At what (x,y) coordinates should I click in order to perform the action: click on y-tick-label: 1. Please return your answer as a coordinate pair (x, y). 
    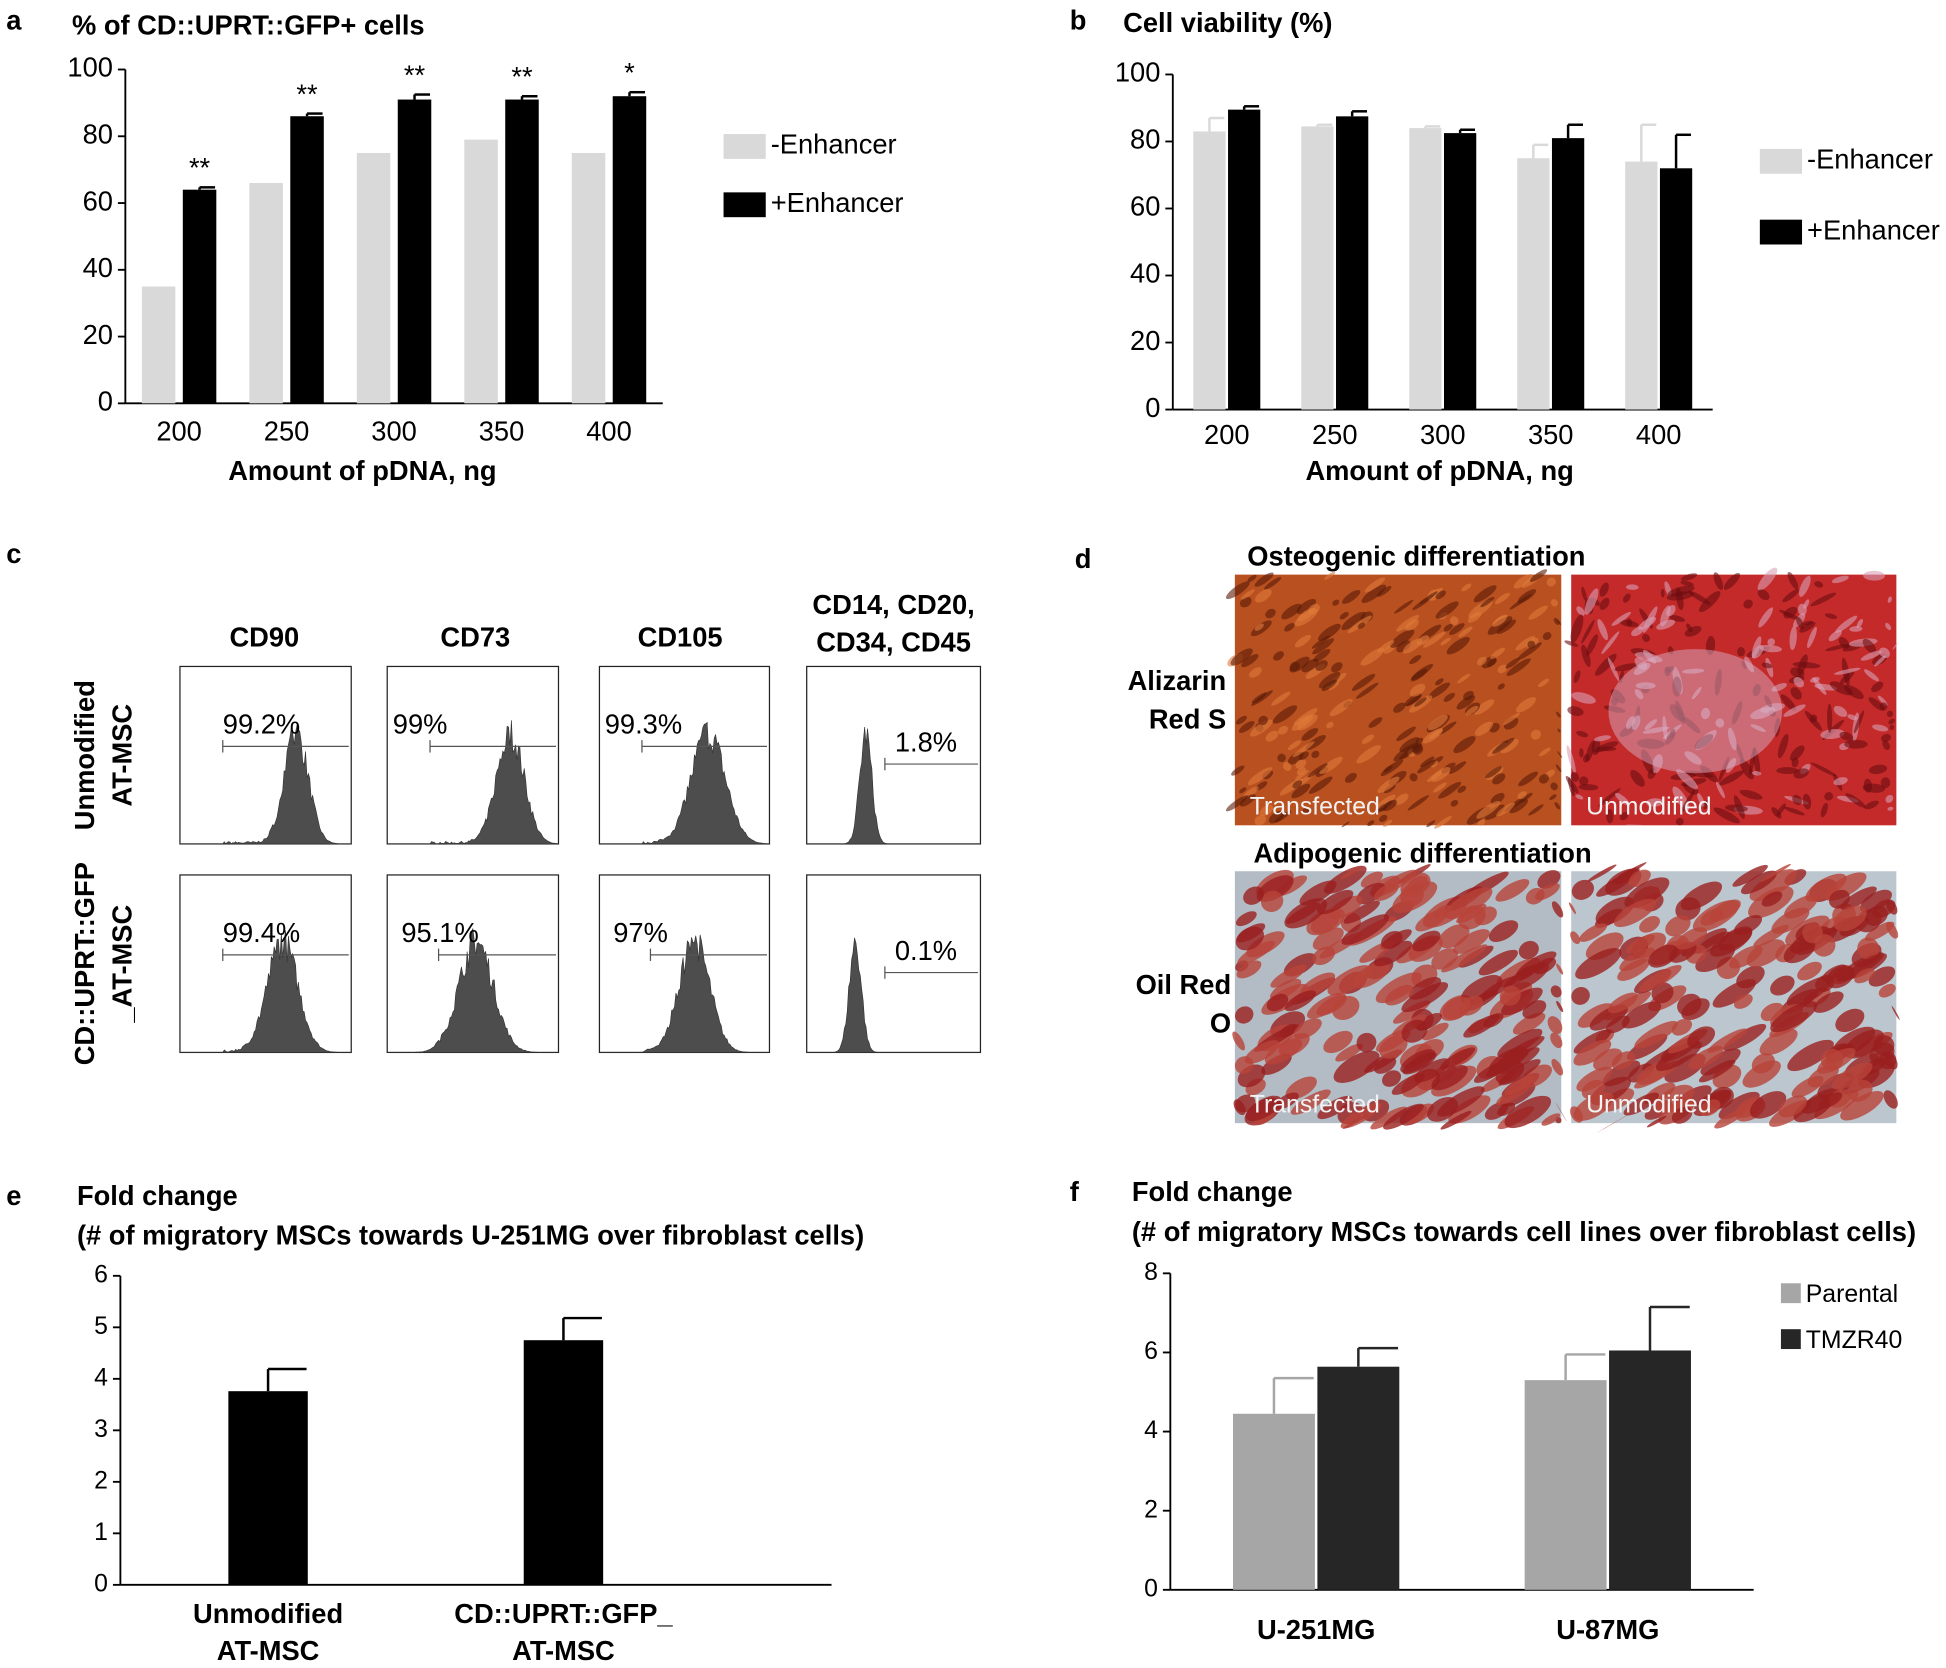
    Looking at the image, I should click on (101, 1532).